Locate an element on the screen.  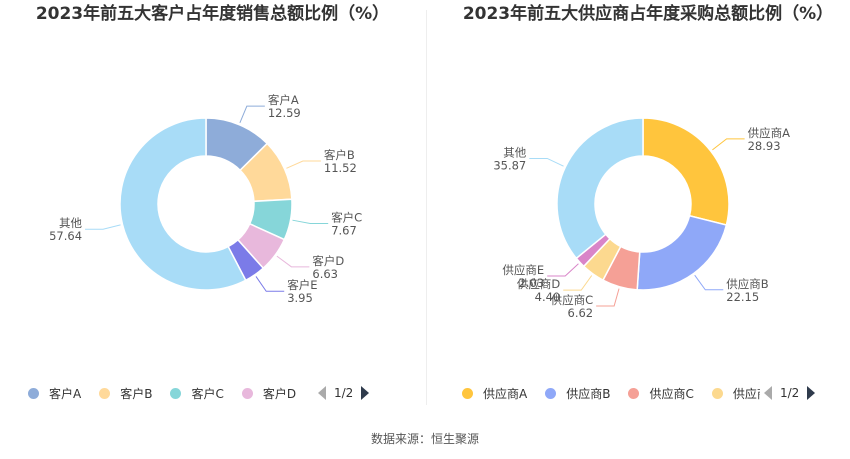
slice-value-label: 6.62 is located at coordinates (581, 313).